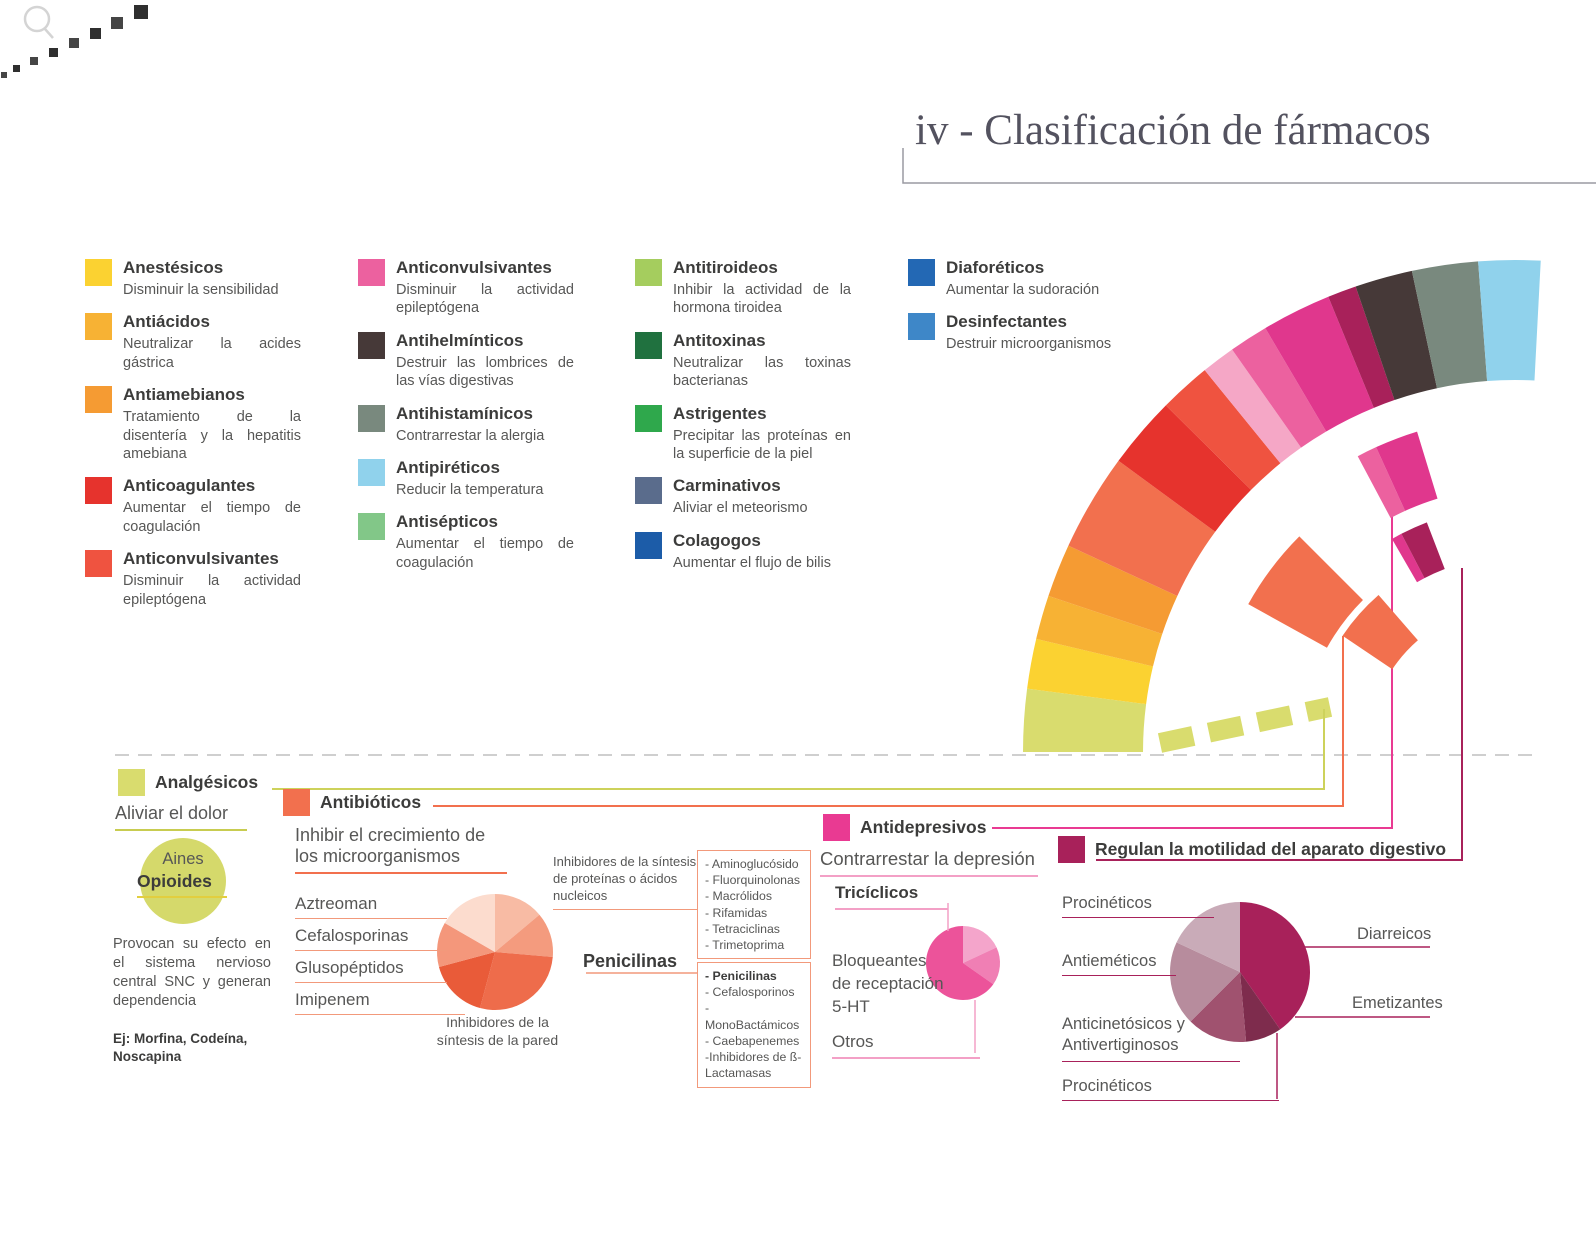  What do you see at coordinates (460, 340) in the screenshot?
I see `legend-item-name: Antihelmínticos` at bounding box center [460, 340].